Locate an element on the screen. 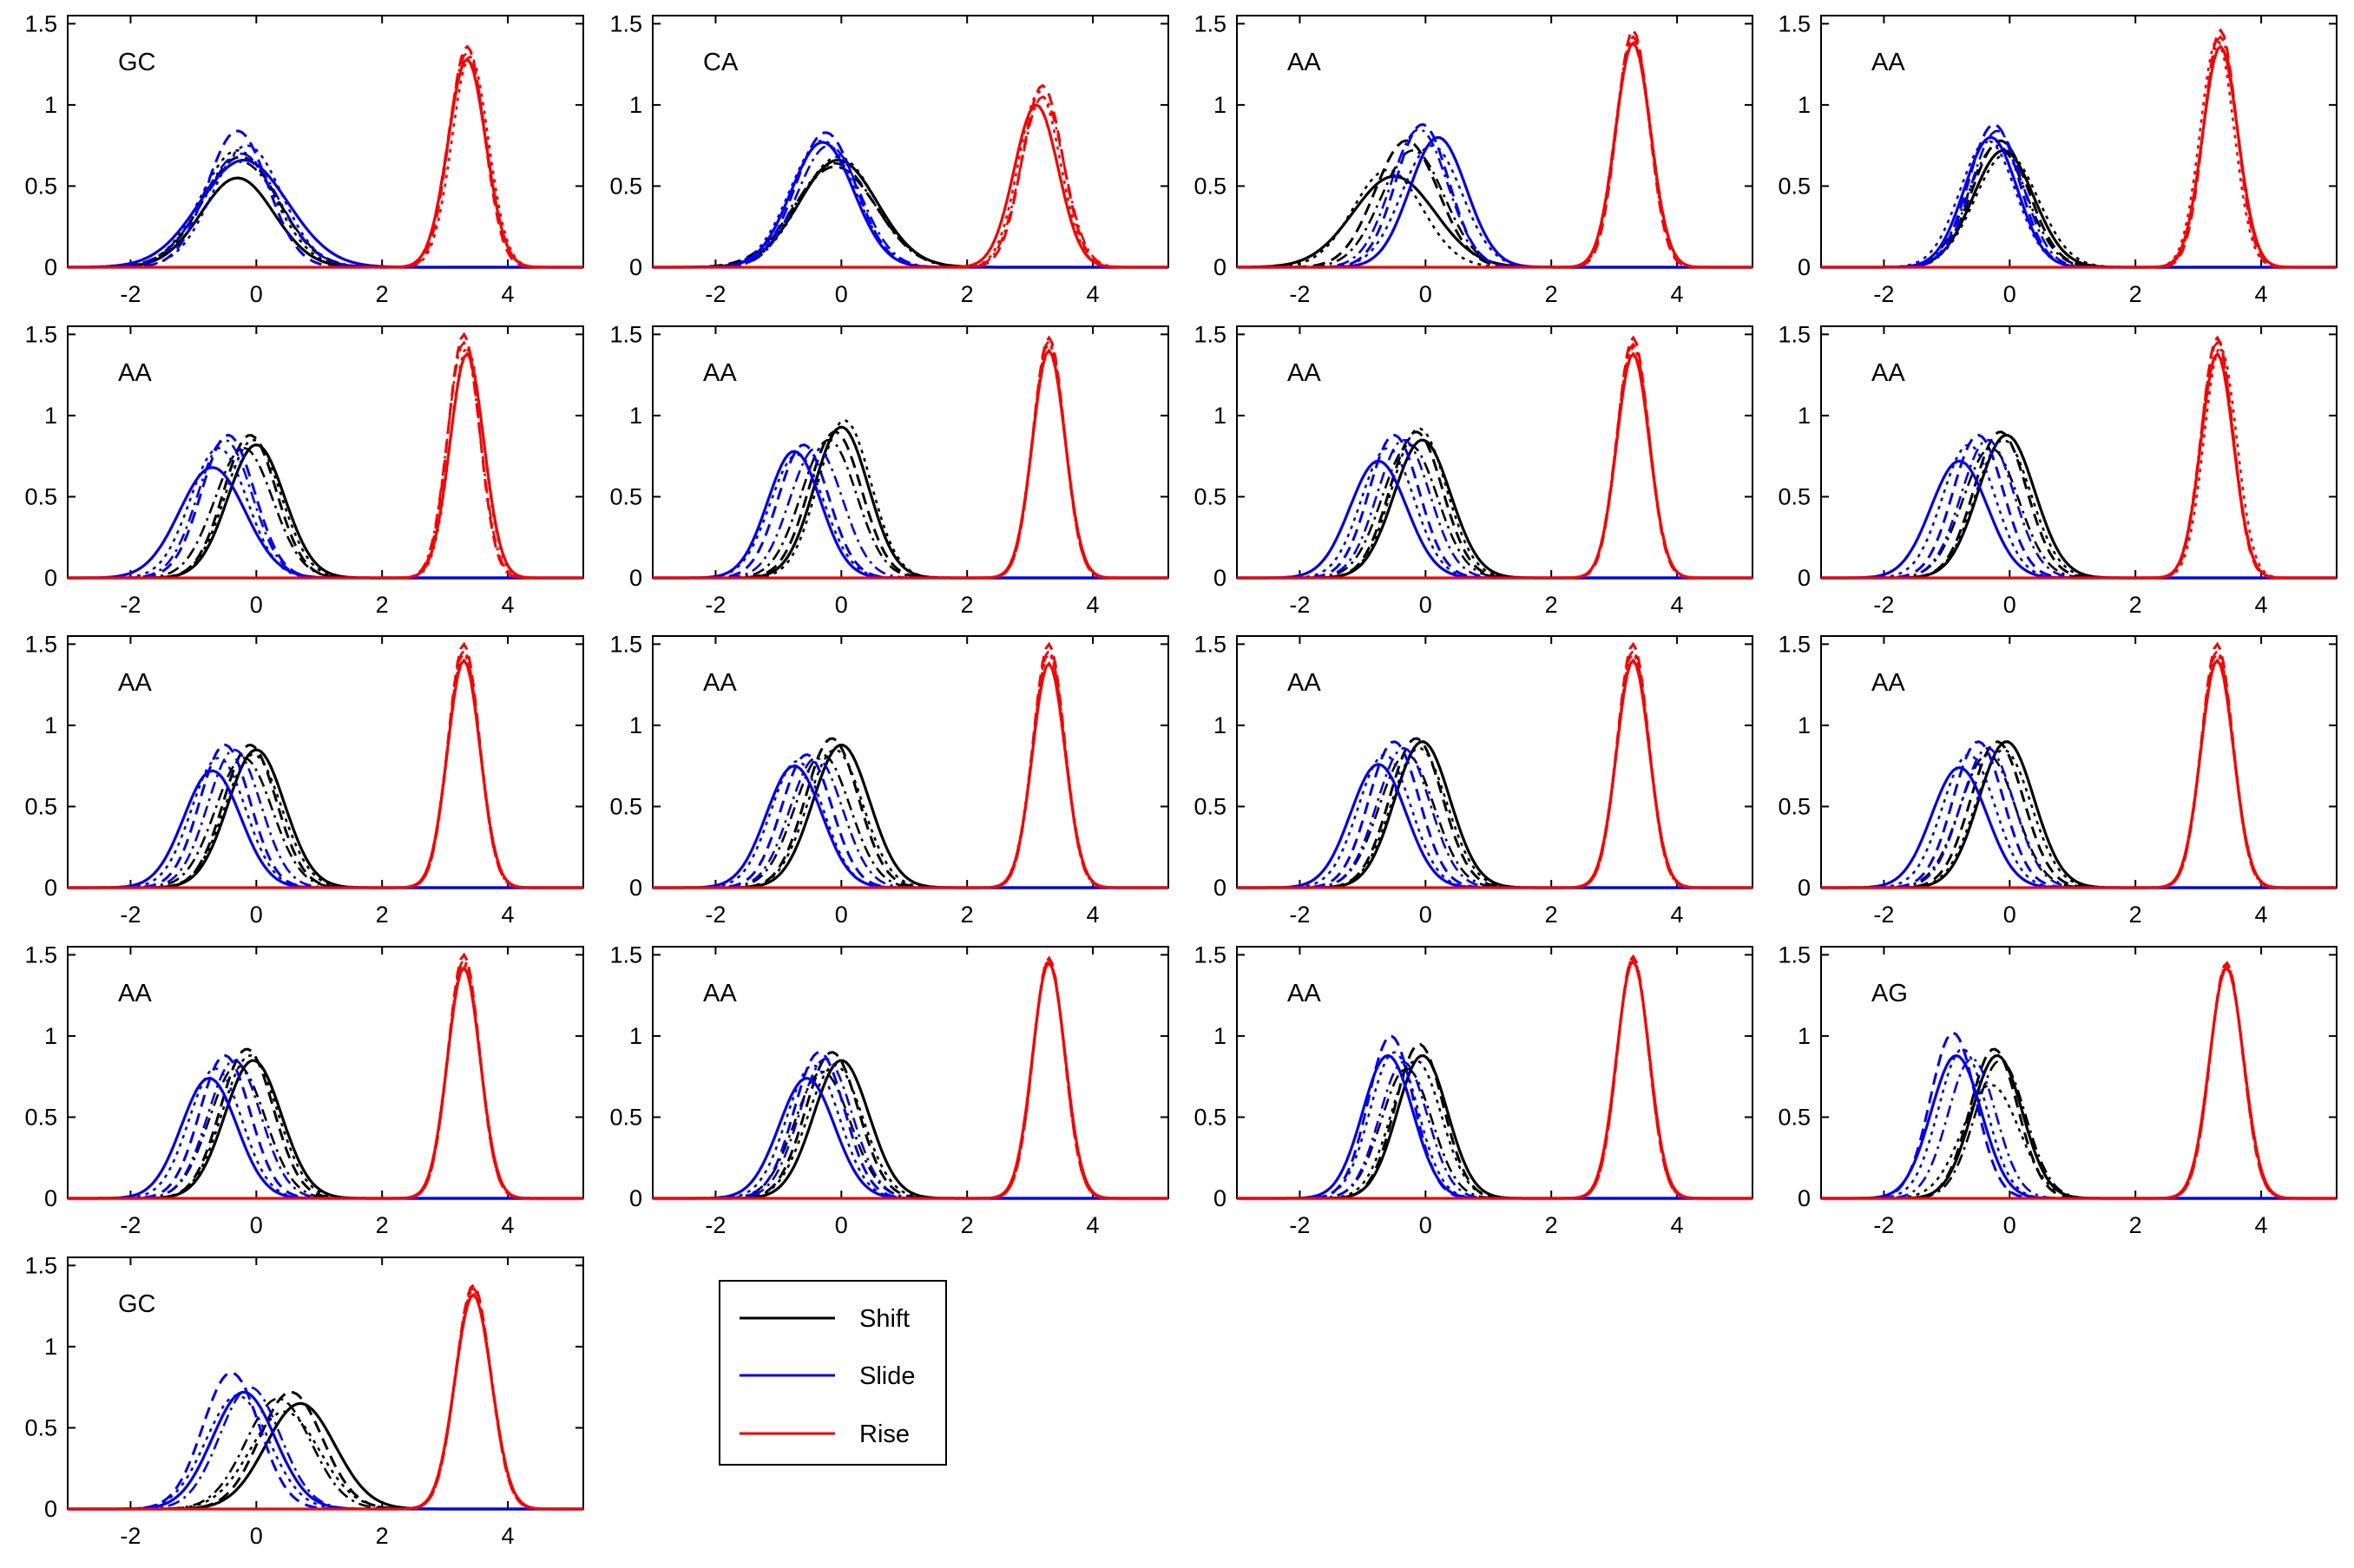  panel-6: 0 0.5 1 1.5 -2 0 2 4 AA is located at coordinates (889, 469).